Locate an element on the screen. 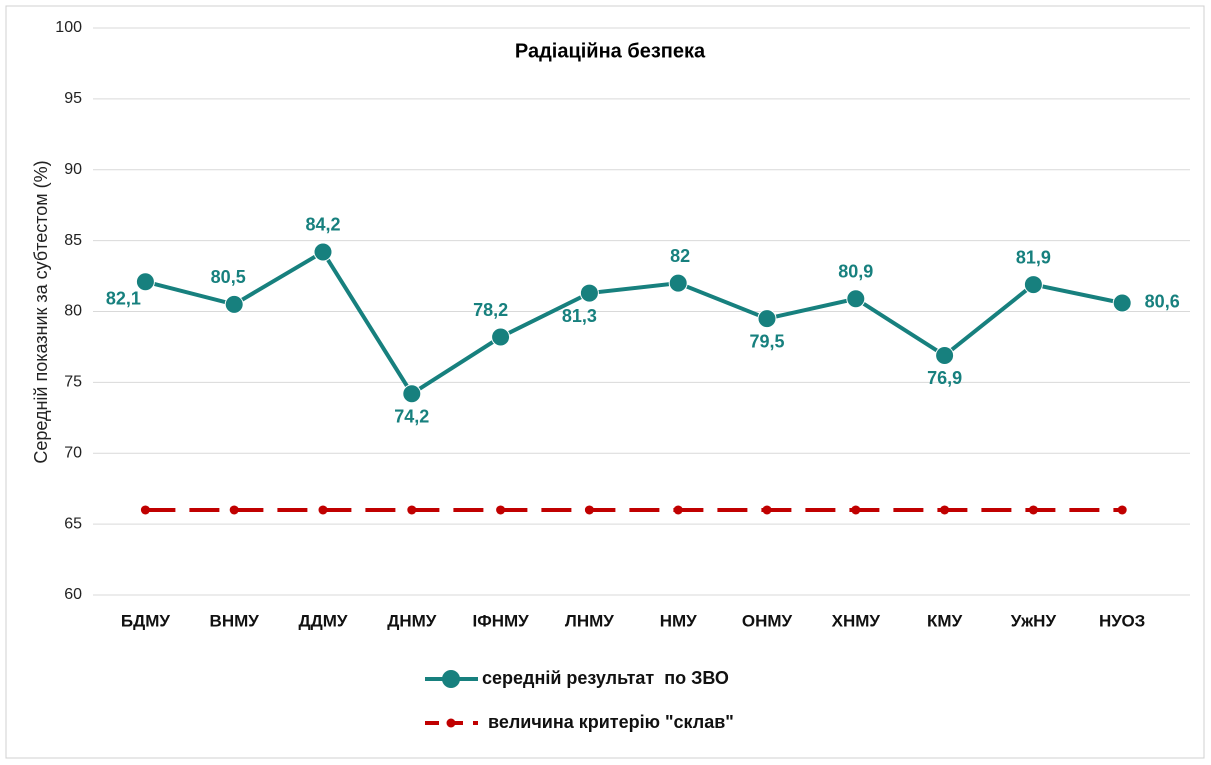  y-tick-label: 60 is located at coordinates (73, 594).